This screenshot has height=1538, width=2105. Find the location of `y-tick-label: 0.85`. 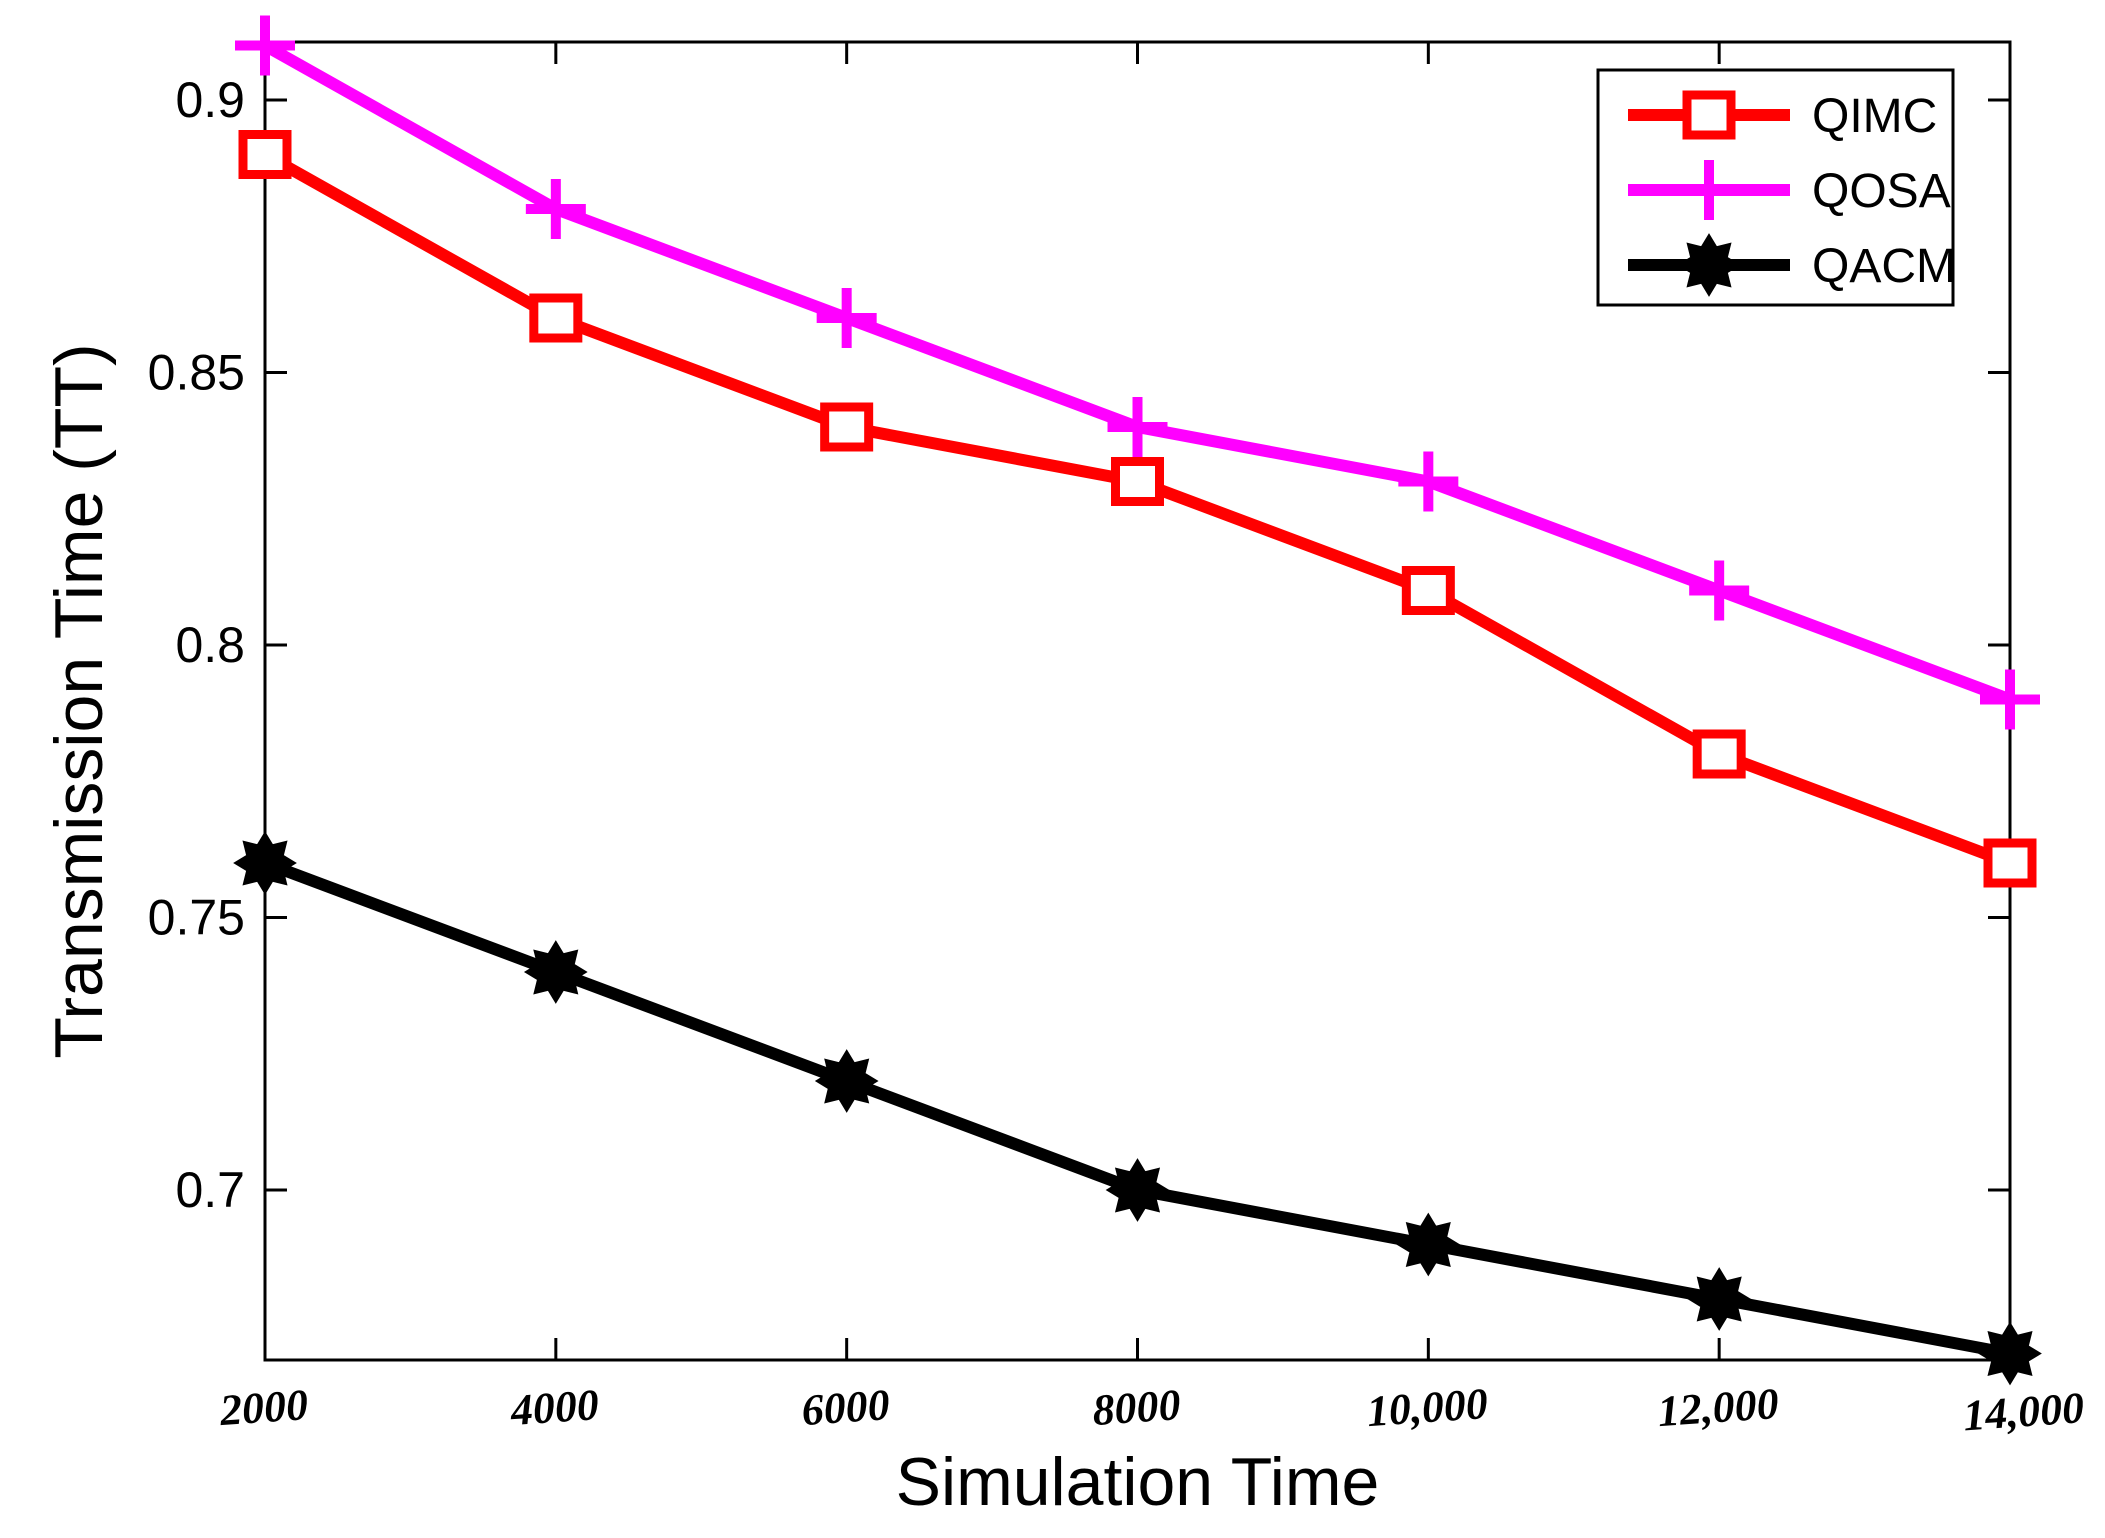

y-tick-label: 0.85 is located at coordinates (196, 373).